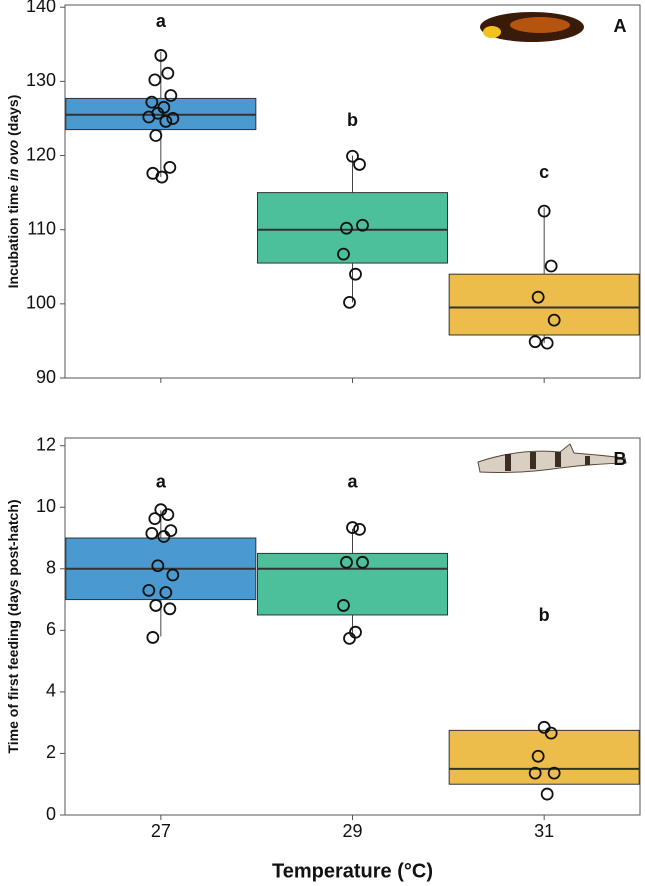 The height and width of the screenshot is (886, 645). I want to click on y-axis-label: Time of first feeding (days post-hatch), so click(13, 626).